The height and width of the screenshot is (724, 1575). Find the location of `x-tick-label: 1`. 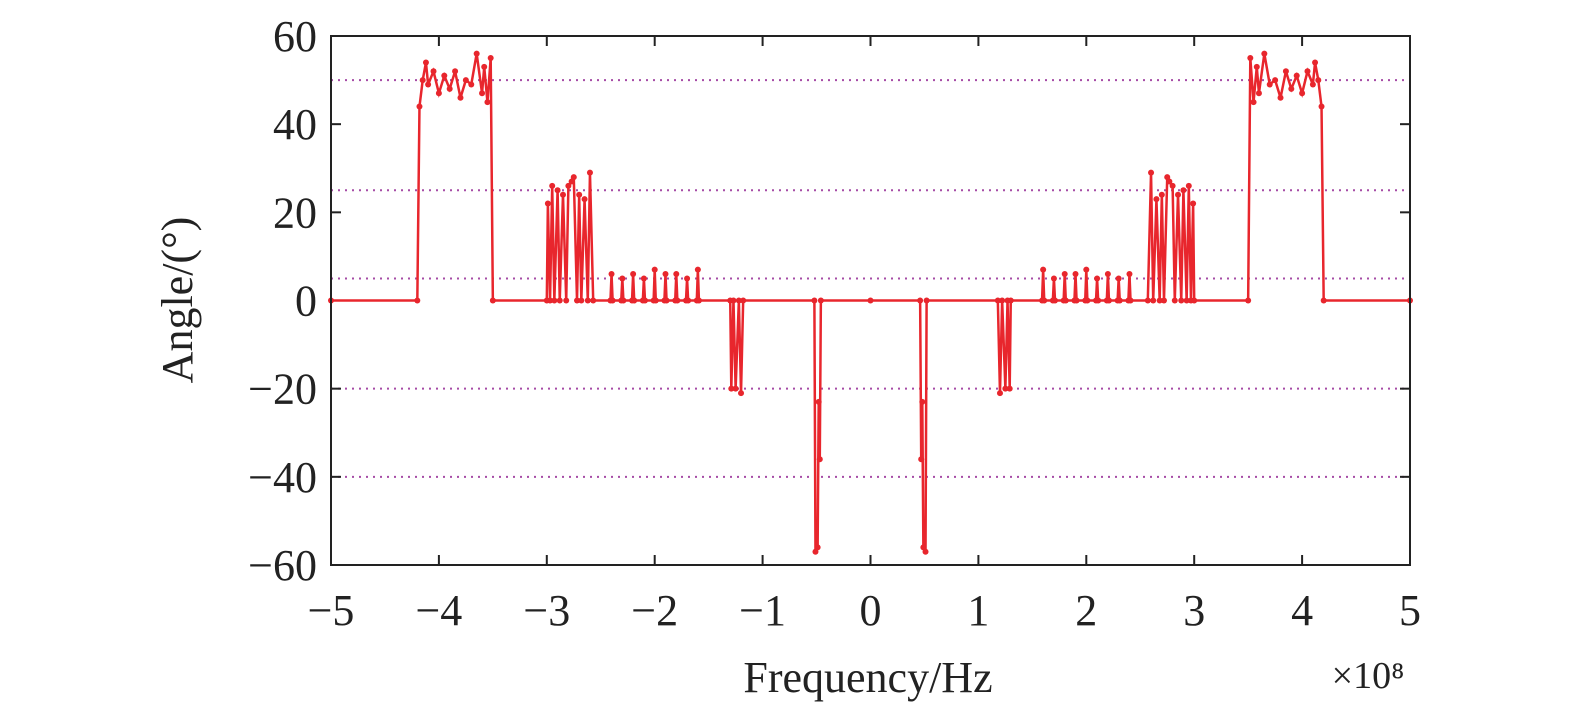

x-tick-label: 1 is located at coordinates (978, 610).